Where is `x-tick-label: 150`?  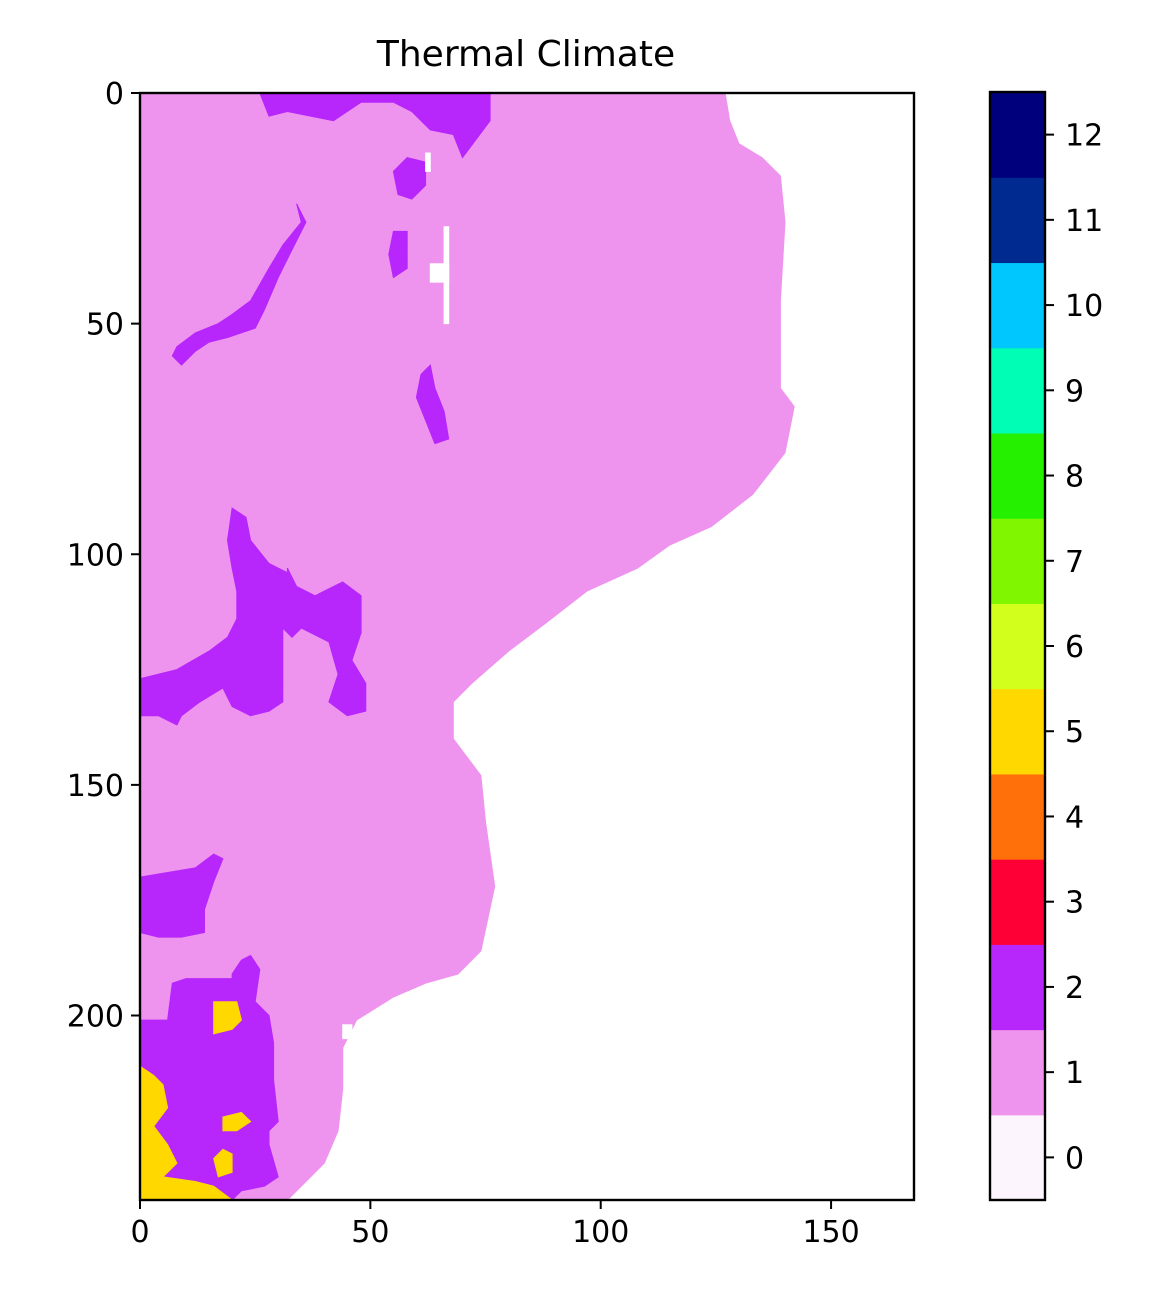 x-tick-label: 150 is located at coordinates (830, 1232).